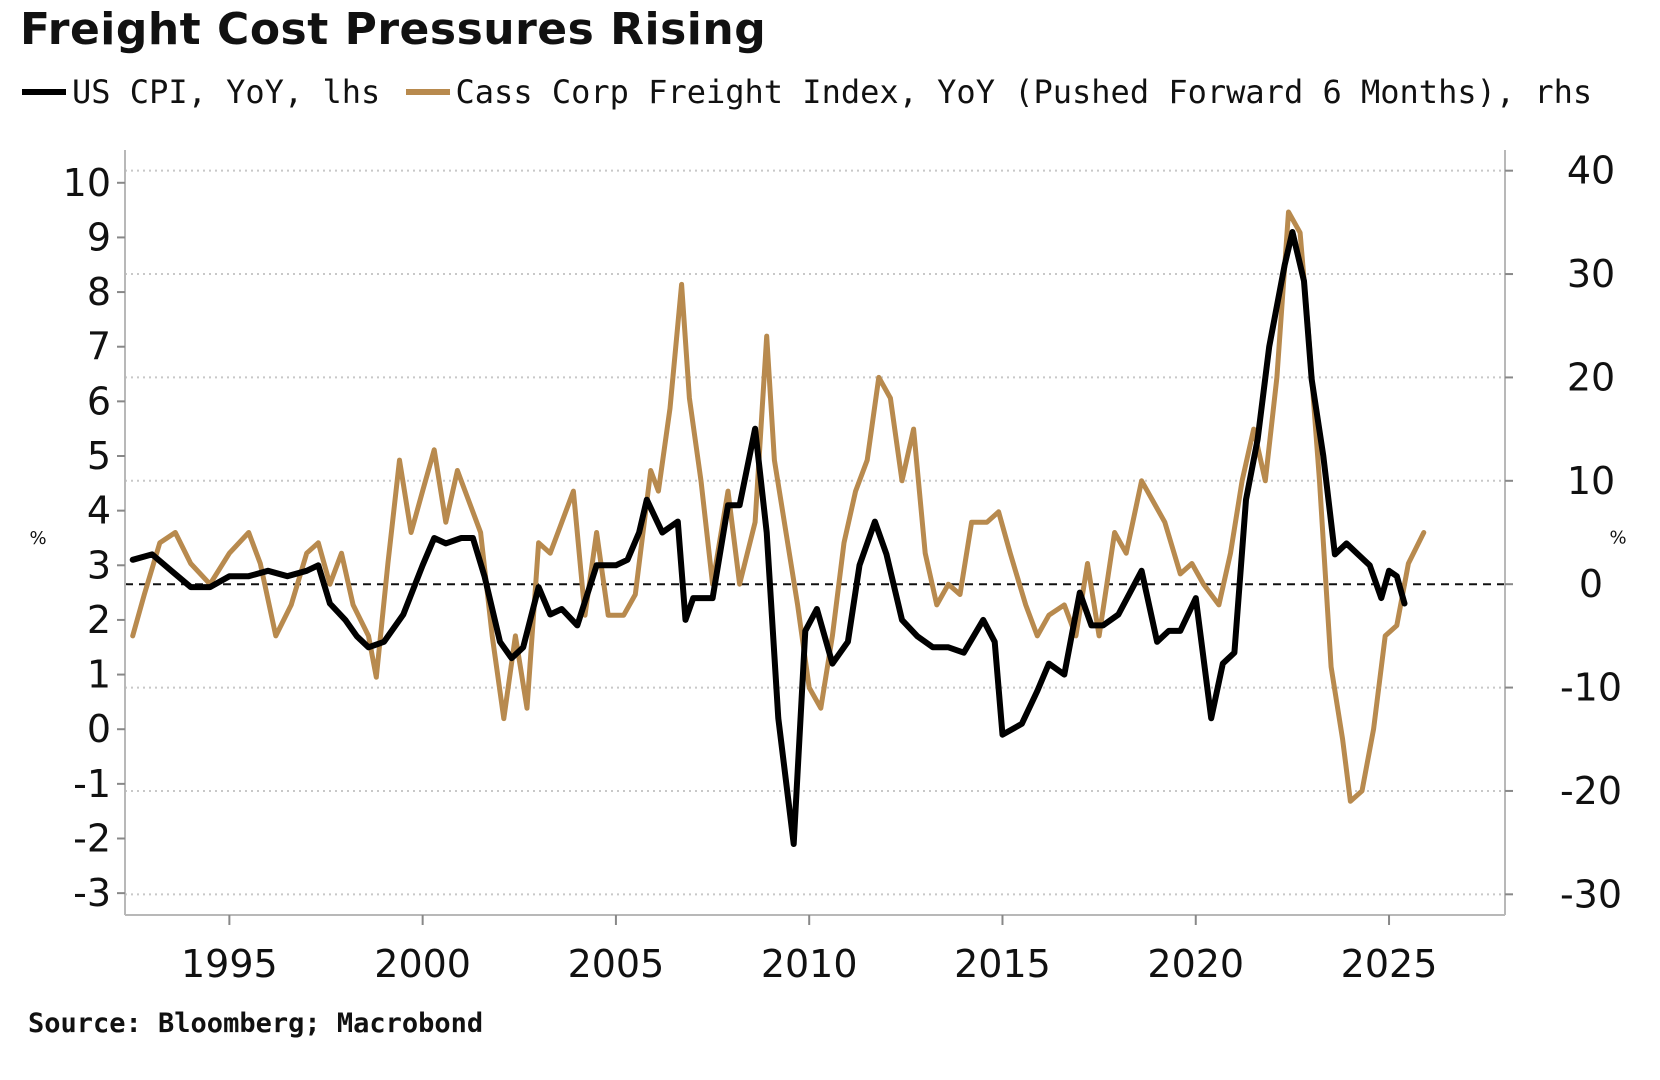  Describe the element at coordinates (1591, 377) in the screenshot. I see `right-tick-label: 20` at that location.